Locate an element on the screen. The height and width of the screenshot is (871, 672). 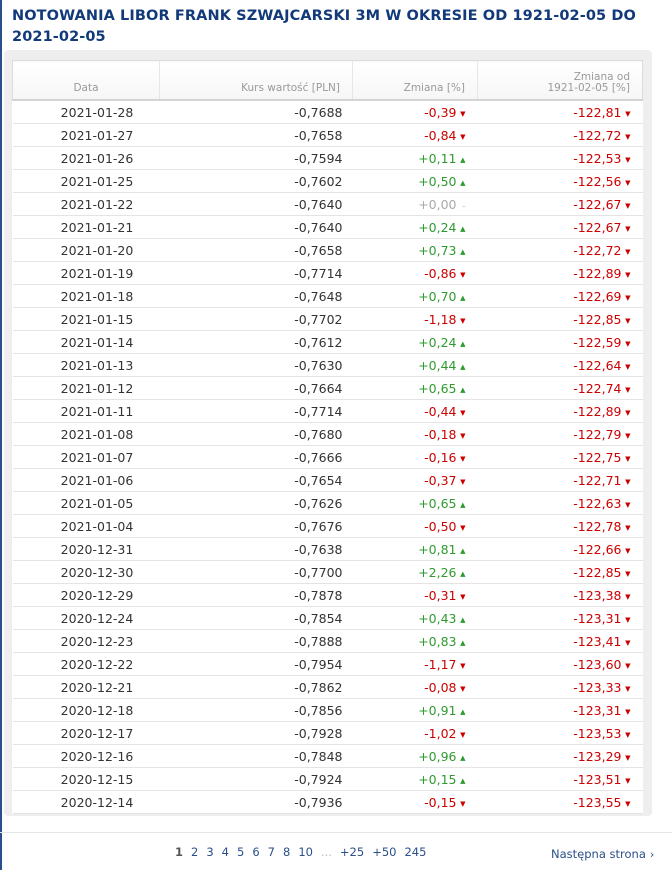
change-since-value: -122,64 is located at coordinates (597, 365).